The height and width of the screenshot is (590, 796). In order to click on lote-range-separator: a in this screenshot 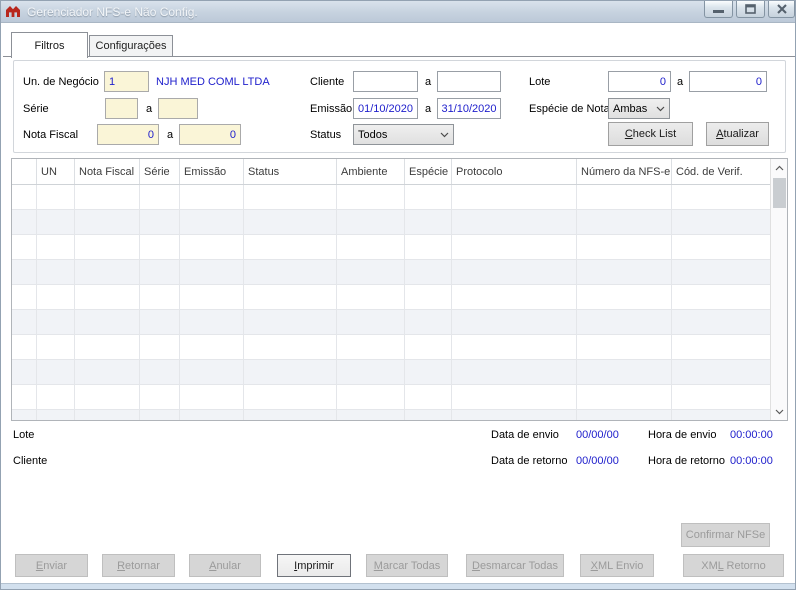, I will do `click(680, 82)`.